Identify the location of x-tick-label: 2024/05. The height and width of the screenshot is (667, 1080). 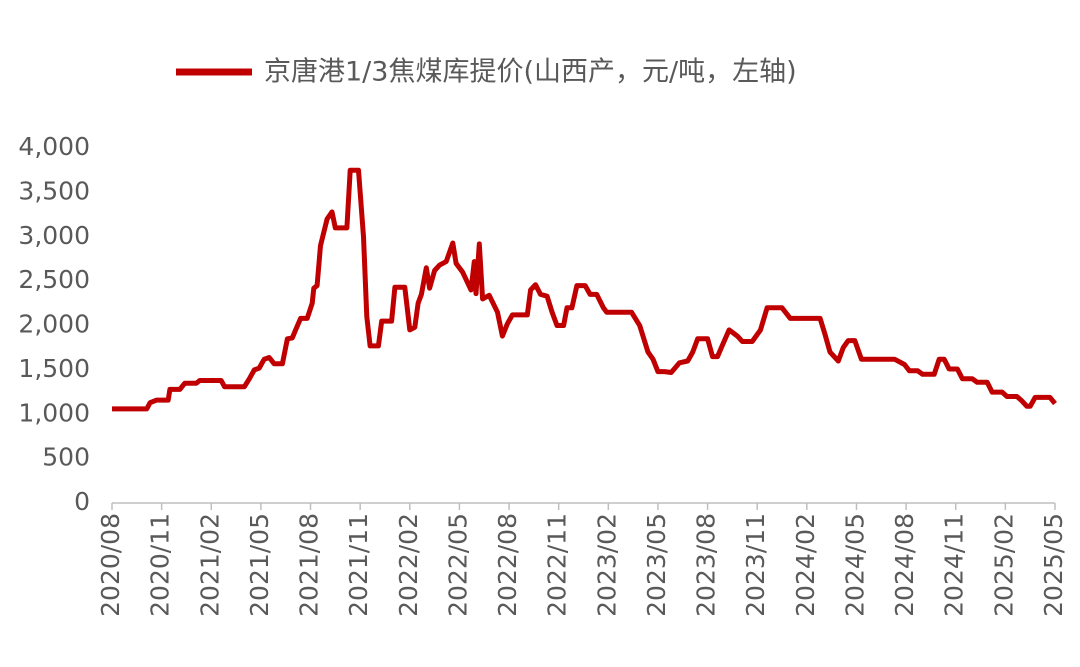
(854, 565).